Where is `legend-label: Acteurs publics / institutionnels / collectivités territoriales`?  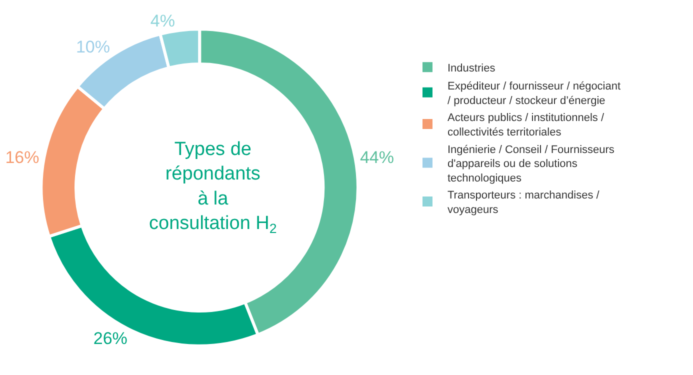
legend-label: Acteurs publics / institutionnels / collectivités territoriales is located at coordinates (526, 125).